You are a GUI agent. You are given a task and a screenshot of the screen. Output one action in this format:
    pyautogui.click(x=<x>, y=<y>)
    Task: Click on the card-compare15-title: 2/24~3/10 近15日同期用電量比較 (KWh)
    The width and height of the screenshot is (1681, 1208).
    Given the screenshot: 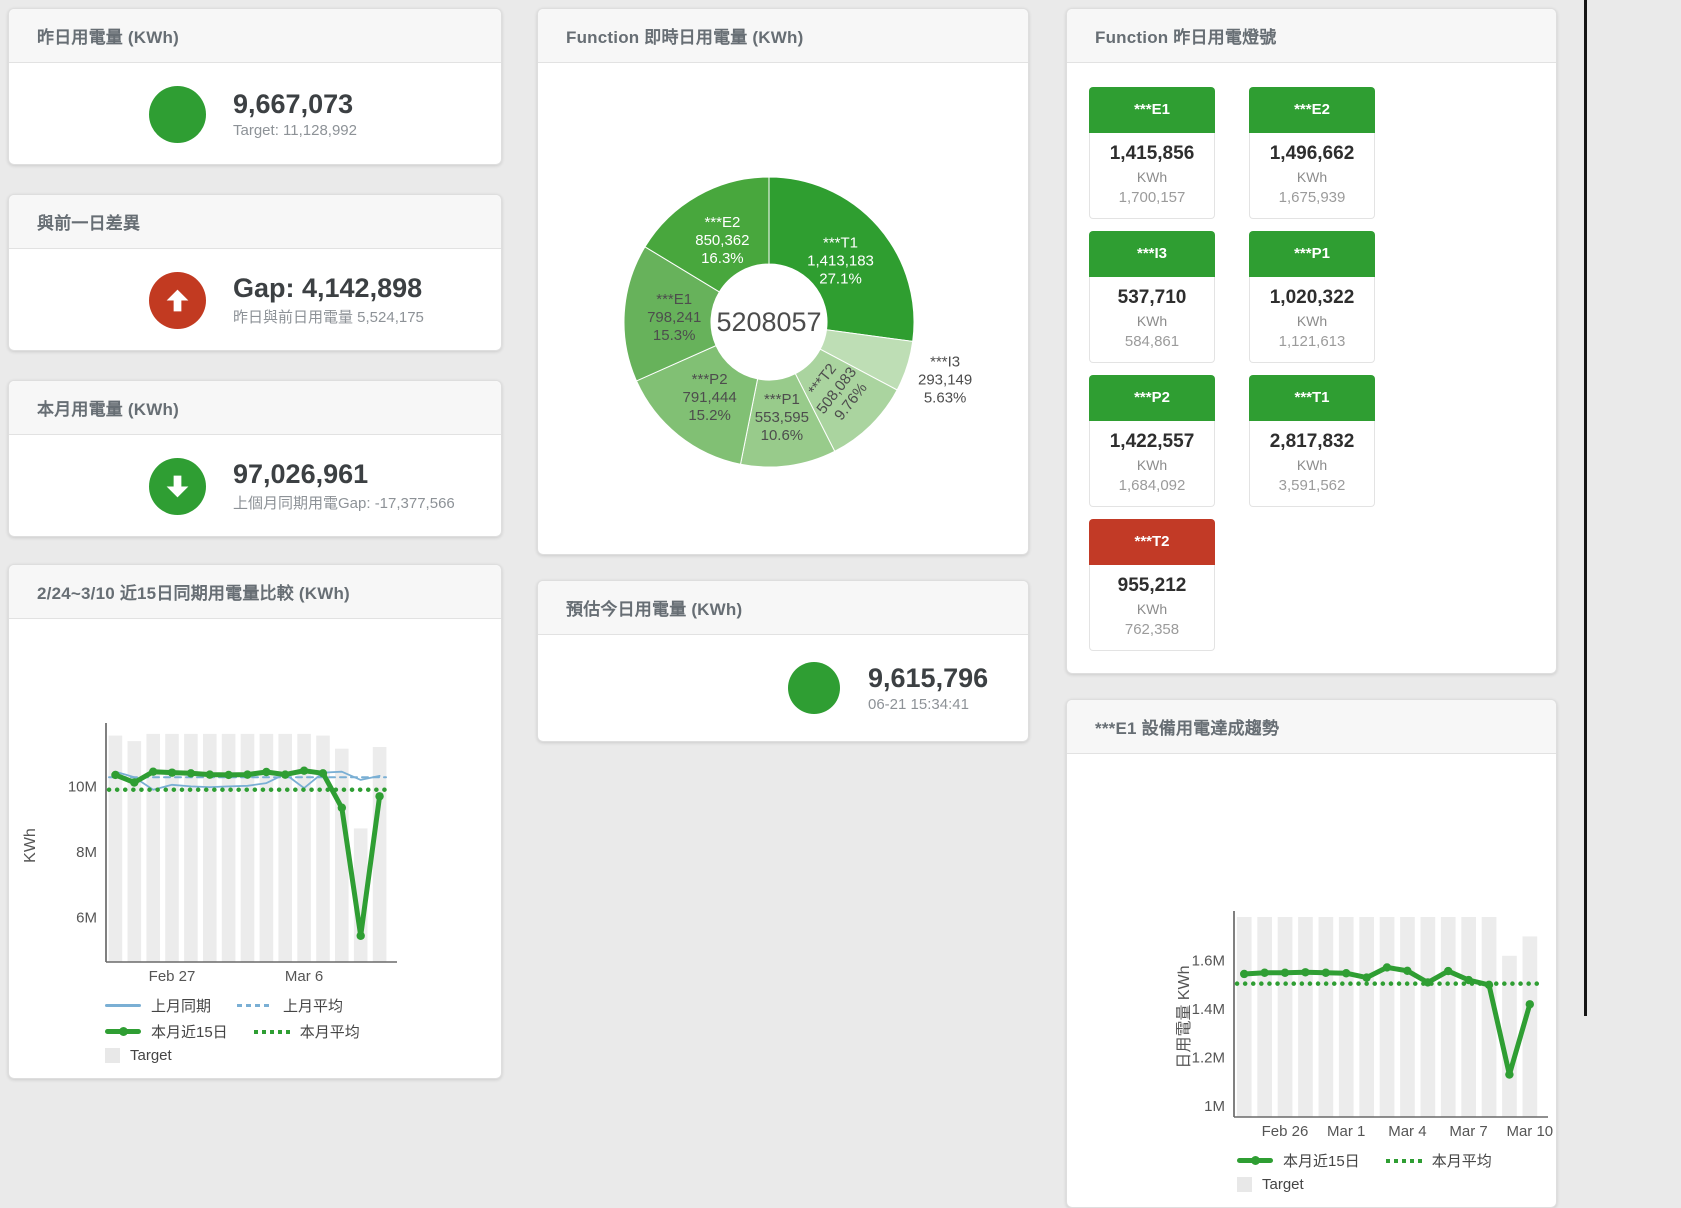 What is the action you would take?
    pyautogui.click(x=193, y=593)
    